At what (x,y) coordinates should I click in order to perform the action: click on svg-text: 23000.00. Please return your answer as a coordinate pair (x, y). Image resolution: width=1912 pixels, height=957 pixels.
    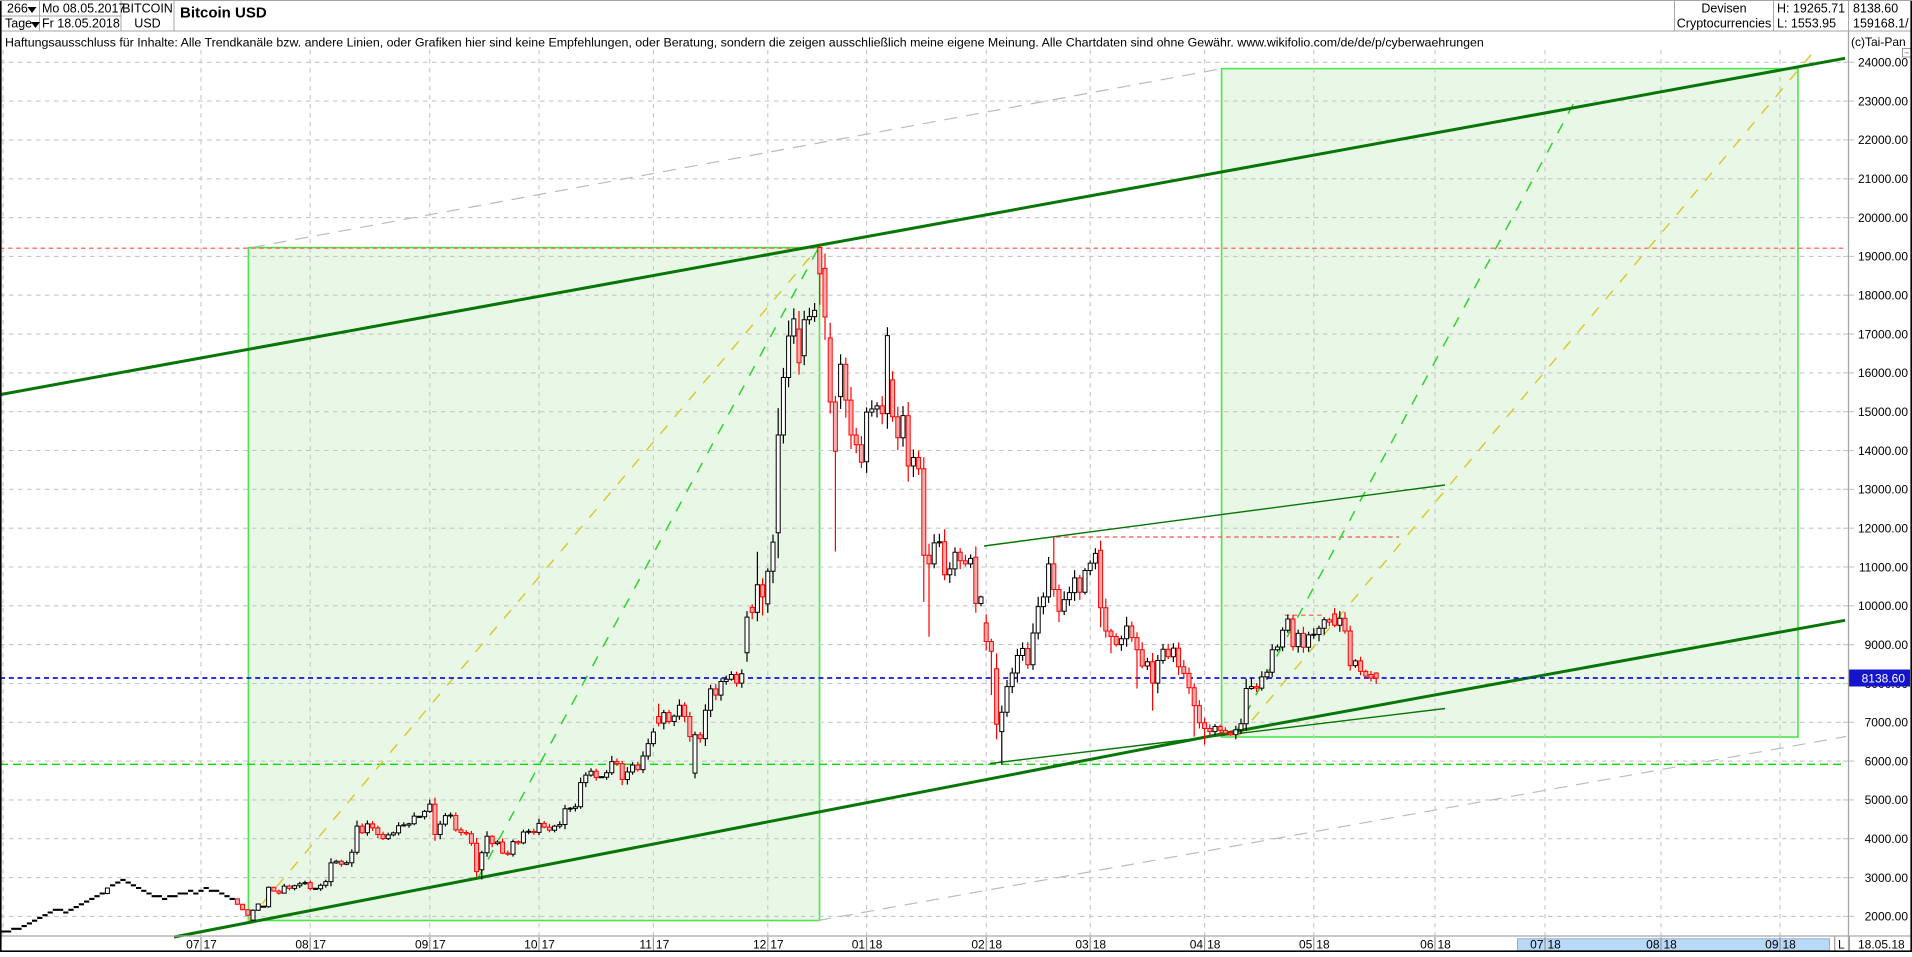
    Looking at the image, I should click on (1883, 101).